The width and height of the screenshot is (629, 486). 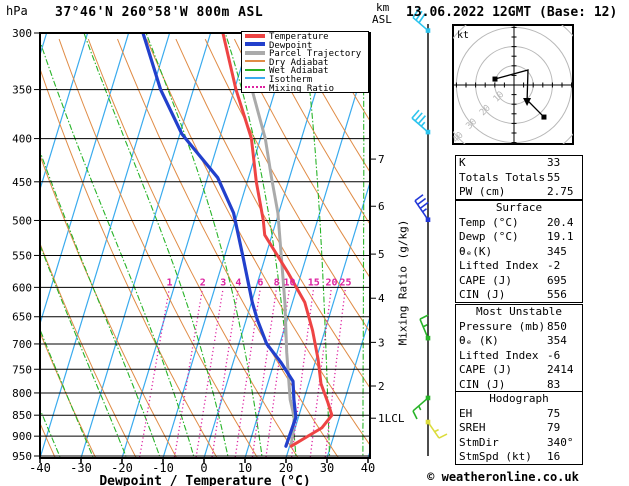 I want to click on pressure-tick-label: 850, so click(x=22, y=415).